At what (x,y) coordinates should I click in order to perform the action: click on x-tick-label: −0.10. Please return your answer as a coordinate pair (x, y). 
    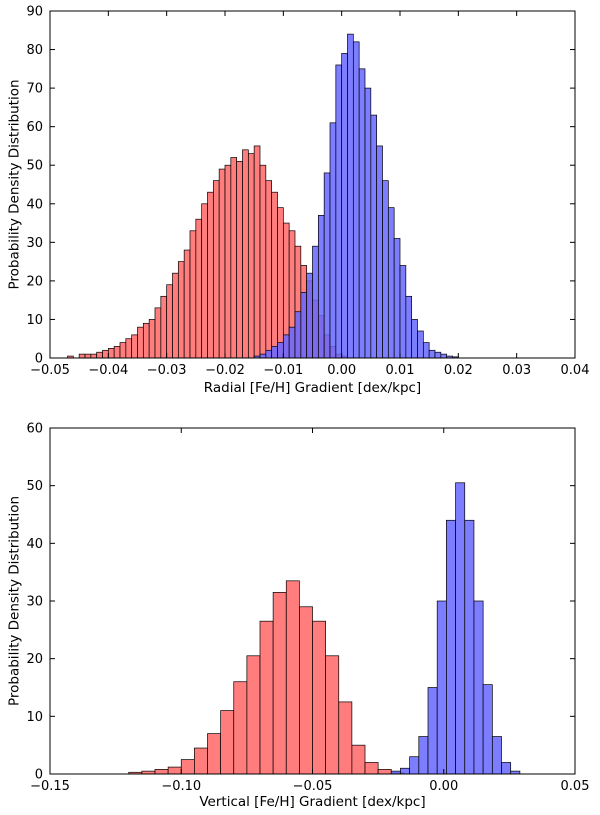
    Looking at the image, I should click on (181, 786).